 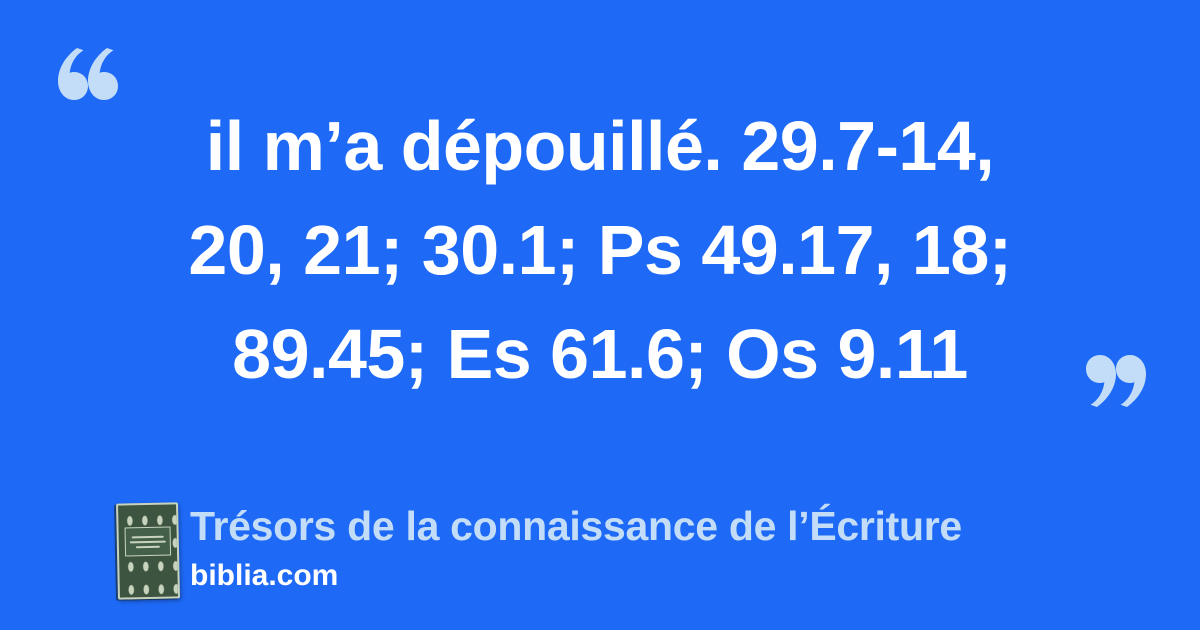 What do you see at coordinates (576, 526) in the screenshot?
I see `resource-title: Trésors de la connaissance de l’Écriture` at bounding box center [576, 526].